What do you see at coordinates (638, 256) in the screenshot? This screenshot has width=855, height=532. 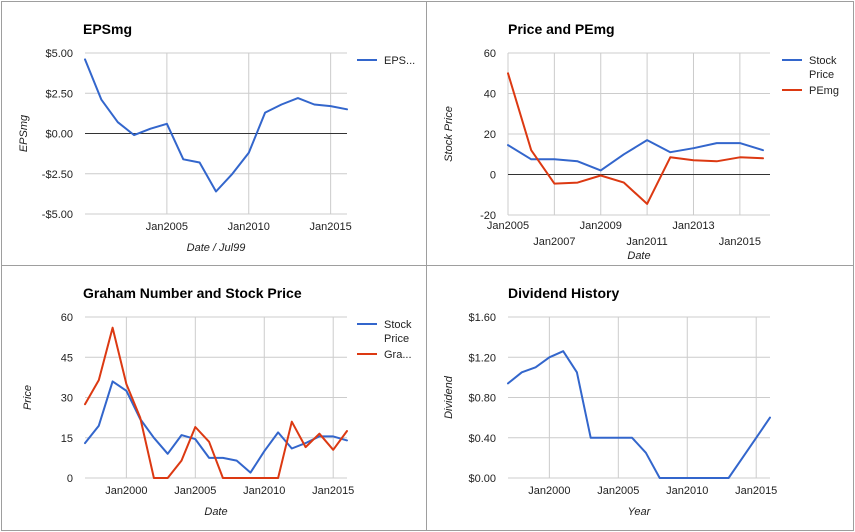 I see `x-axis-title: Date` at bounding box center [638, 256].